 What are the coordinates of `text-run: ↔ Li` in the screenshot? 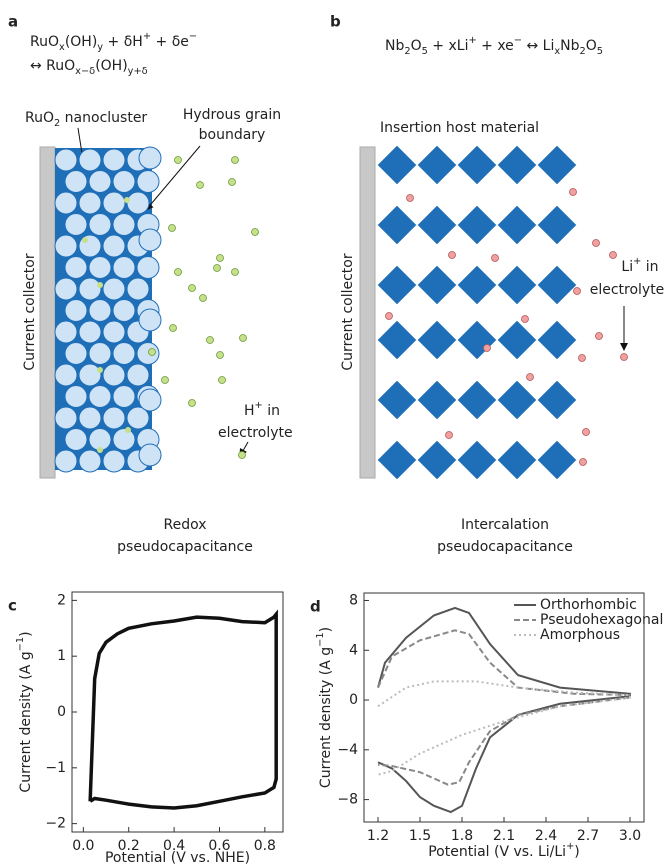 It's located at (538, 46).